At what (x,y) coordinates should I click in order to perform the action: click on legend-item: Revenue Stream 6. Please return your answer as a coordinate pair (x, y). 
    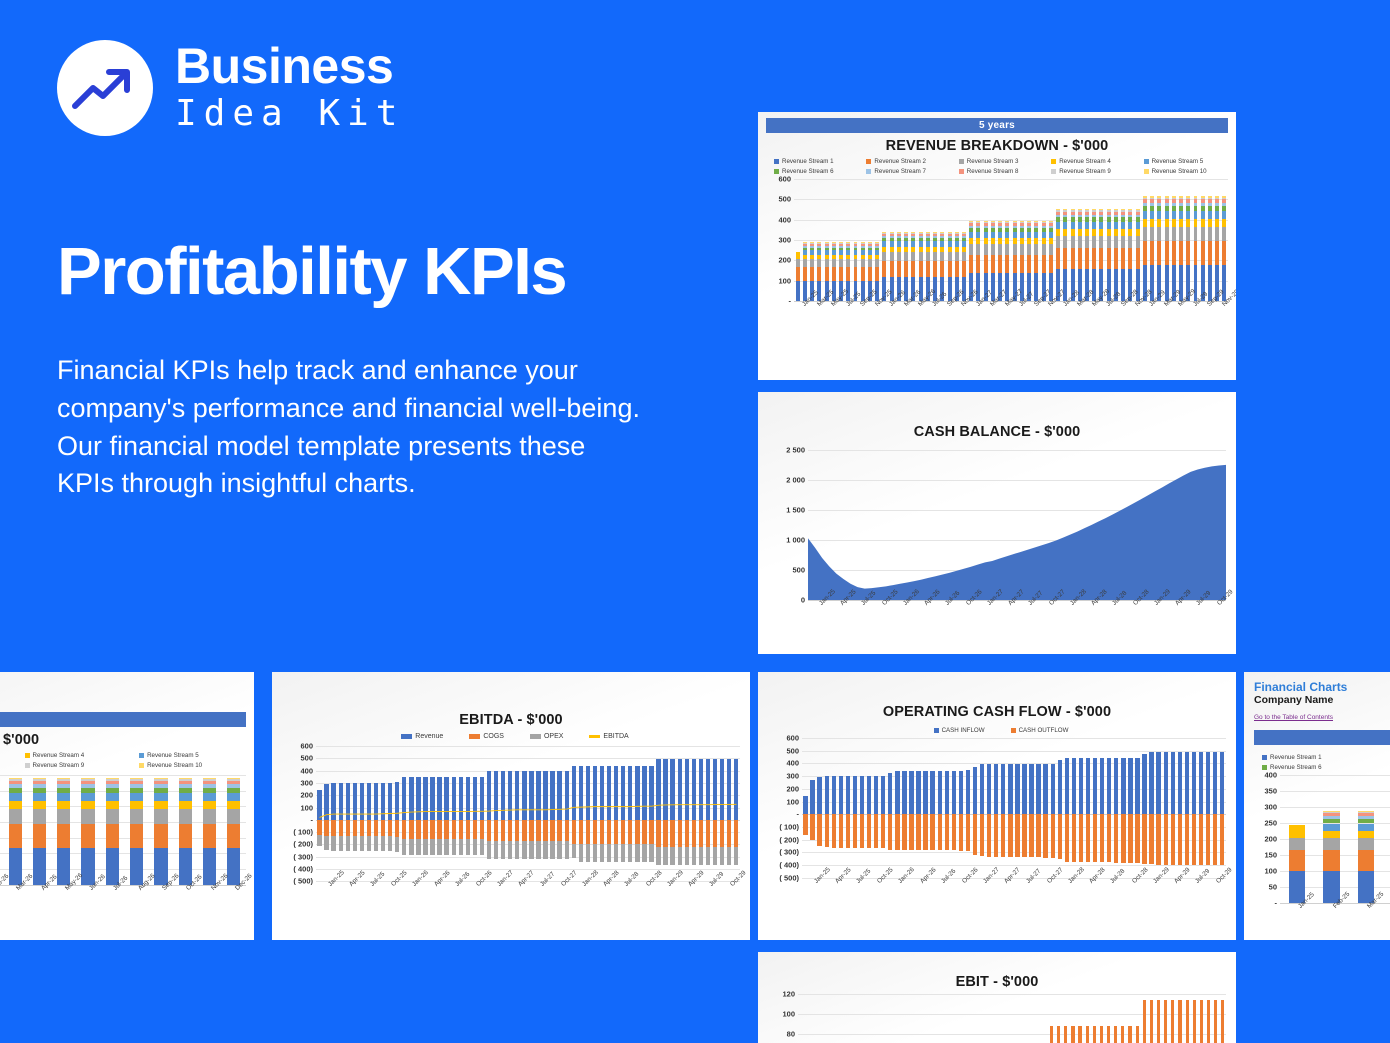
    Looking at the image, I should click on (812, 172).